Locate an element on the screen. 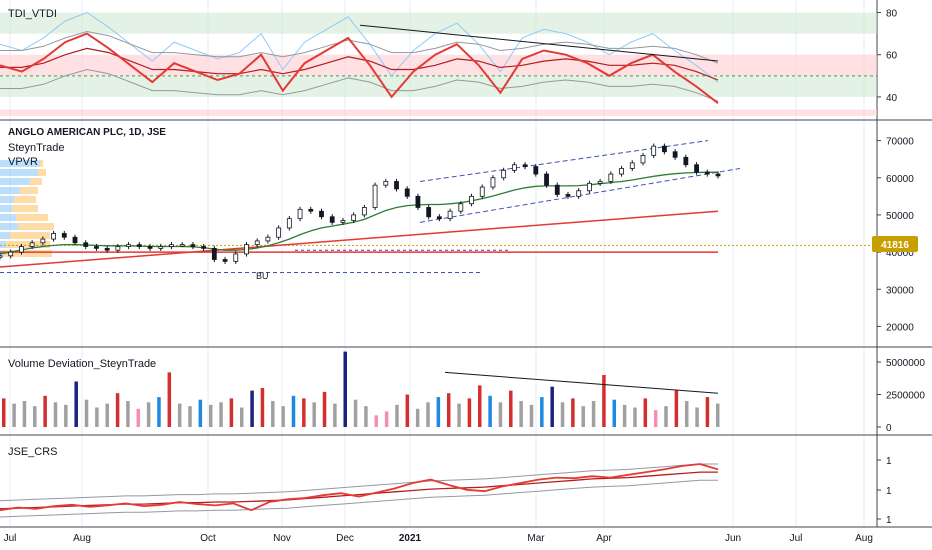  tdi-price-line is located at coordinates (359, 68).